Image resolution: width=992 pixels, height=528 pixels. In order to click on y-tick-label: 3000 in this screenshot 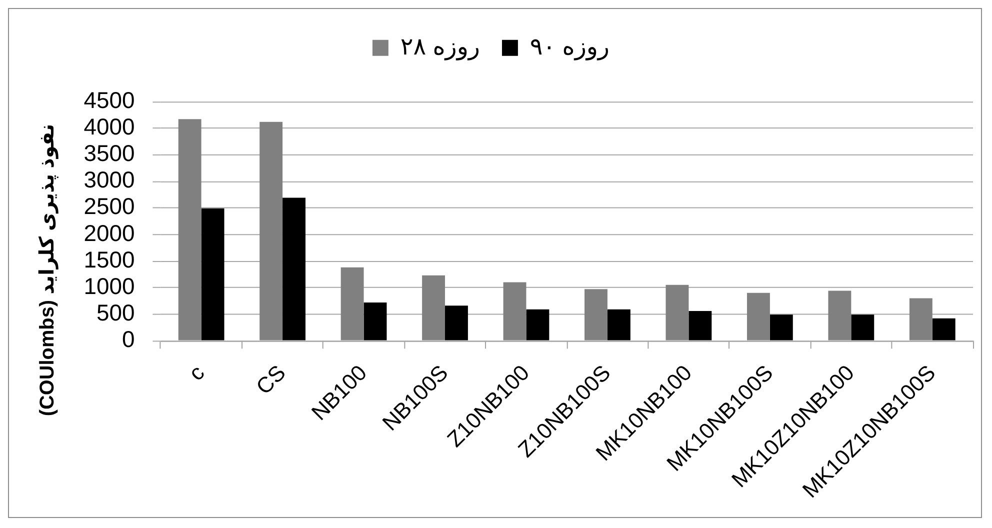, I will do `click(109, 179)`.